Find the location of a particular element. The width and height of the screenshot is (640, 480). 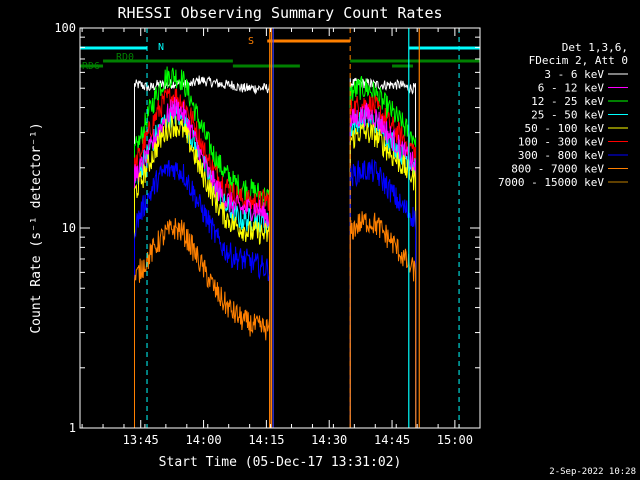

series-line-50-100-kev-seg0 is located at coordinates (202, 271).